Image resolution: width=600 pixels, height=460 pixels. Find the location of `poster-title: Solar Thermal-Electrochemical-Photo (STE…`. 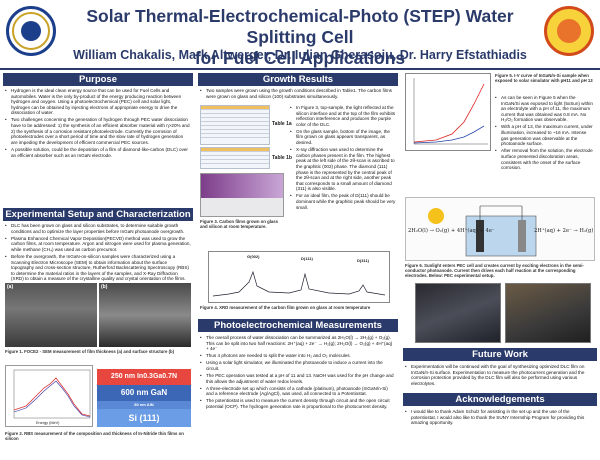

poster-title: Solar Thermal-Electrochemical-Photo (STE… is located at coordinates (300, 37).